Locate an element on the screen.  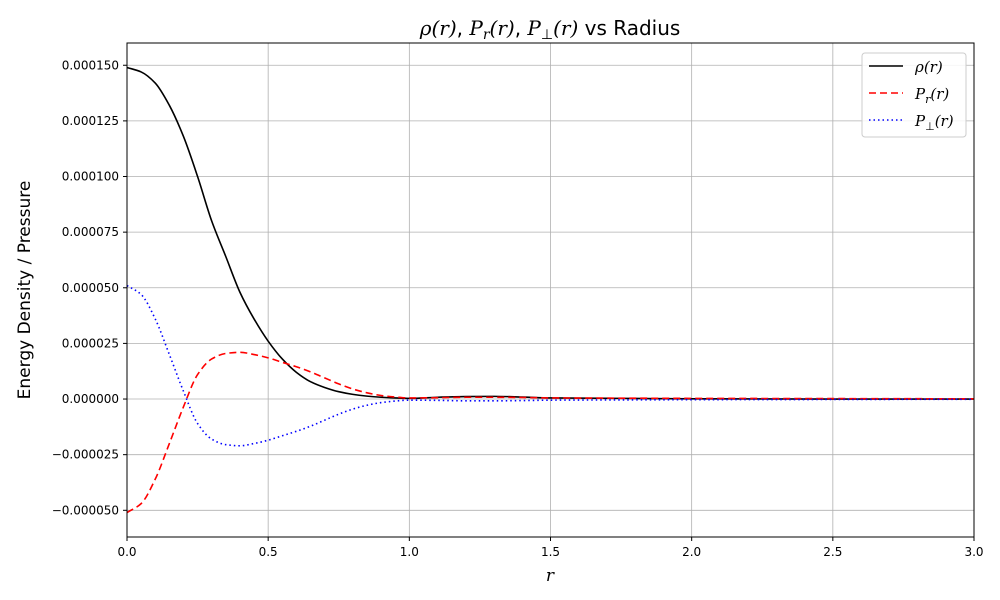
x-tick-label: 0.0 is located at coordinates (126, 552).